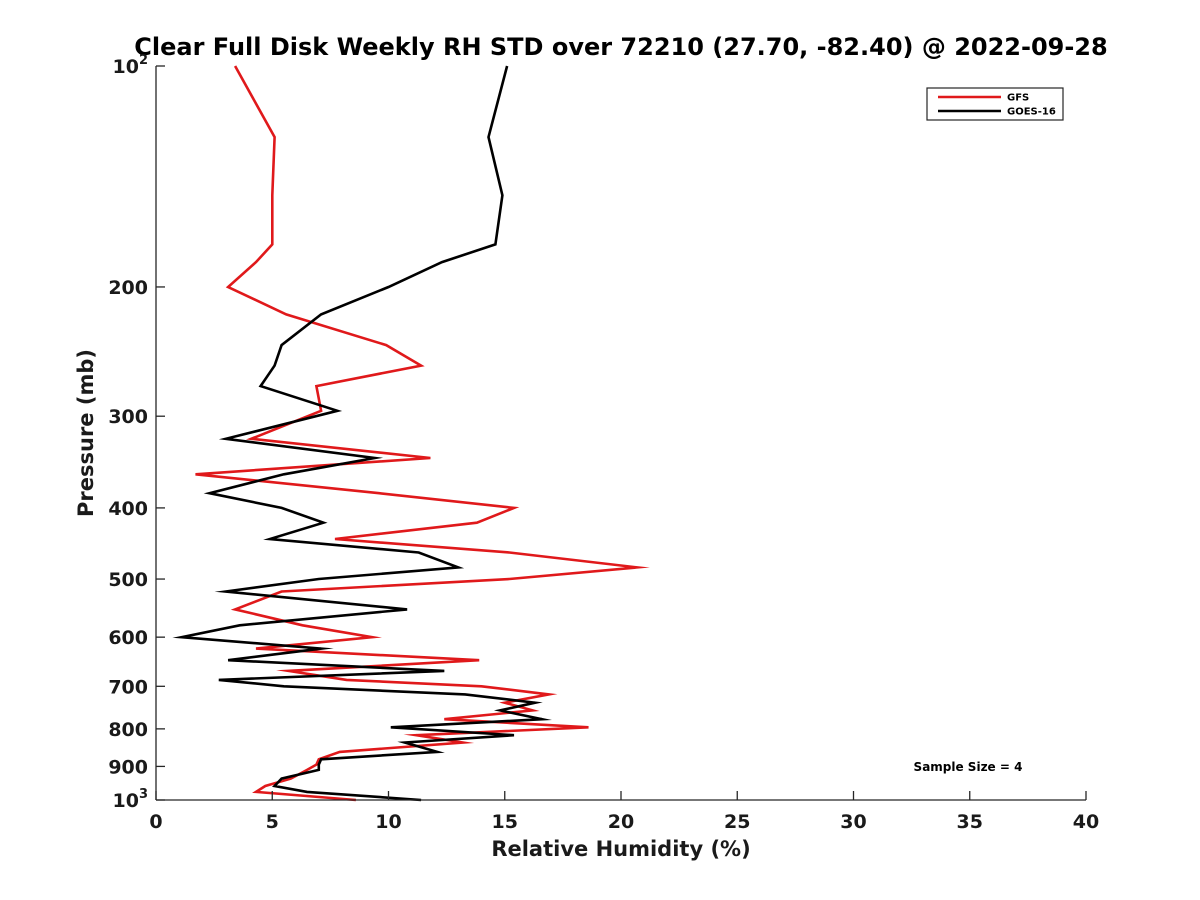  What do you see at coordinates (136, 432) in the screenshot?
I see `y-axis: 10² 200 300 400 500 600 700 800 900 10³` at bounding box center [136, 432].